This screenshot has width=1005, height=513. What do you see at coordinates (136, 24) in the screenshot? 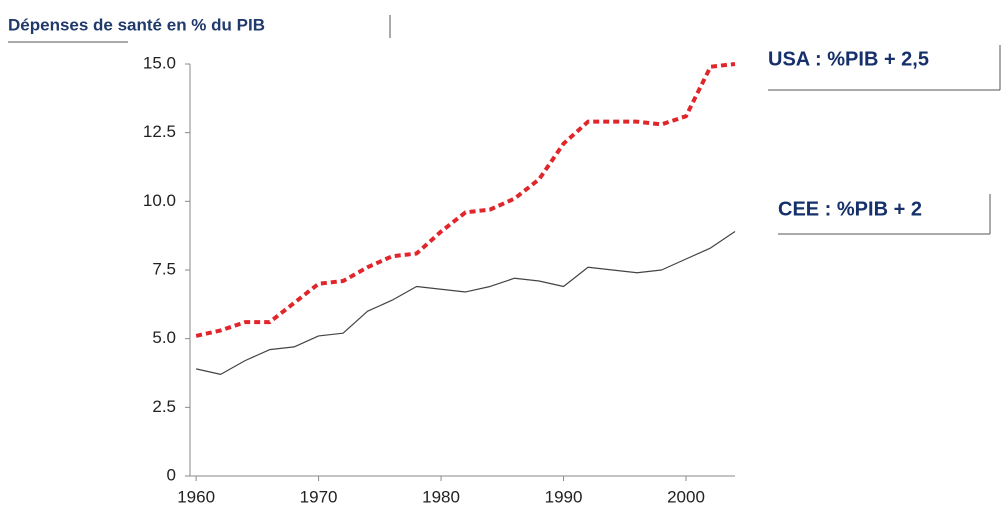
I see `chart-title: Dépenses de santé en % du PIB` at bounding box center [136, 24].